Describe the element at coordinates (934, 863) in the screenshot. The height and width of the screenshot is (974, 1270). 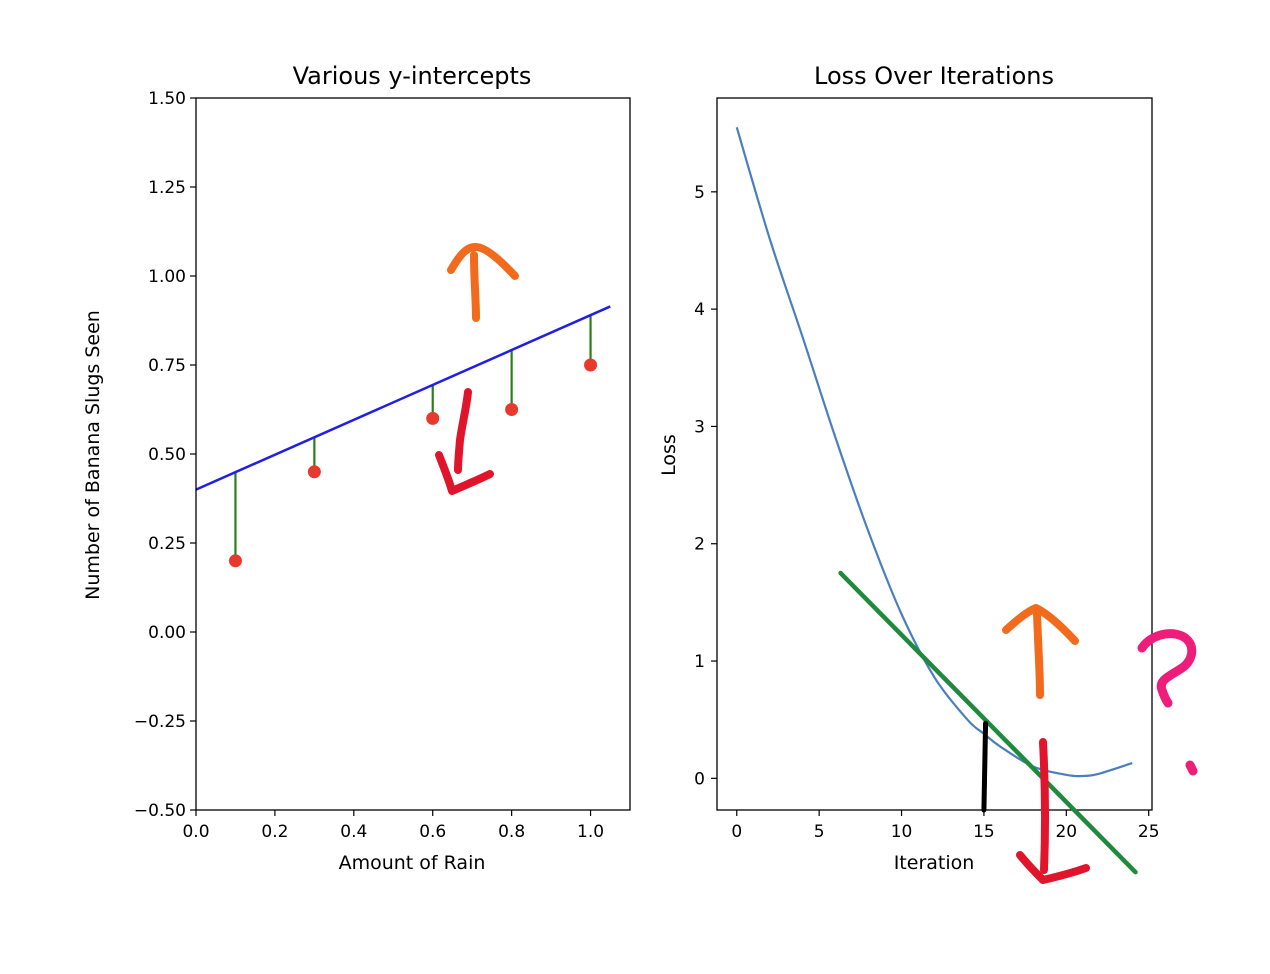
I see `right-x-label: Iteration` at that location.